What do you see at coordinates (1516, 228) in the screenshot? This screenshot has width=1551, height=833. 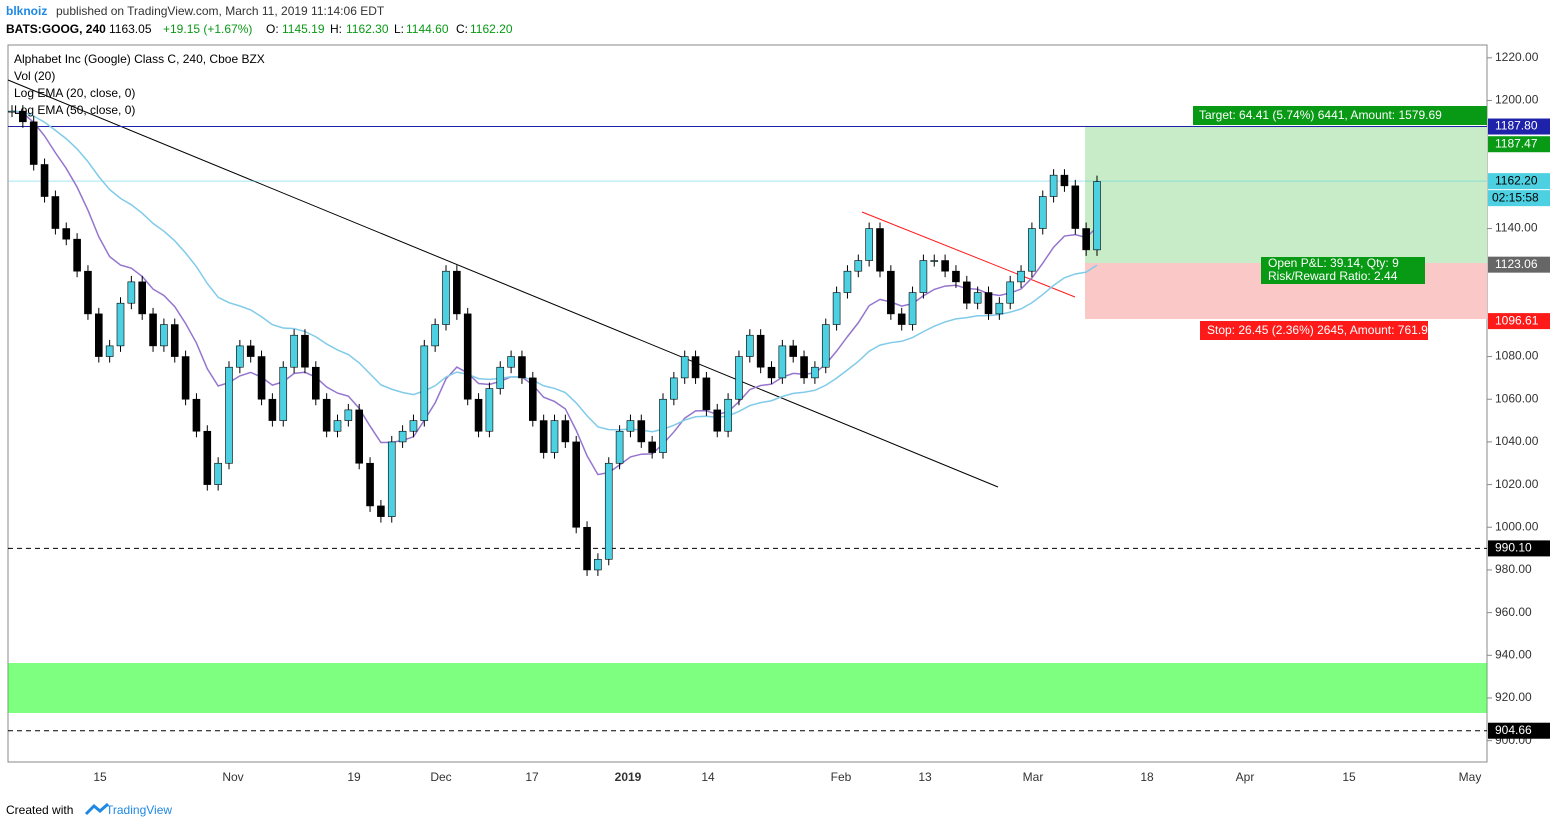 I see `y-tick-label: 1140.00` at bounding box center [1516, 228].